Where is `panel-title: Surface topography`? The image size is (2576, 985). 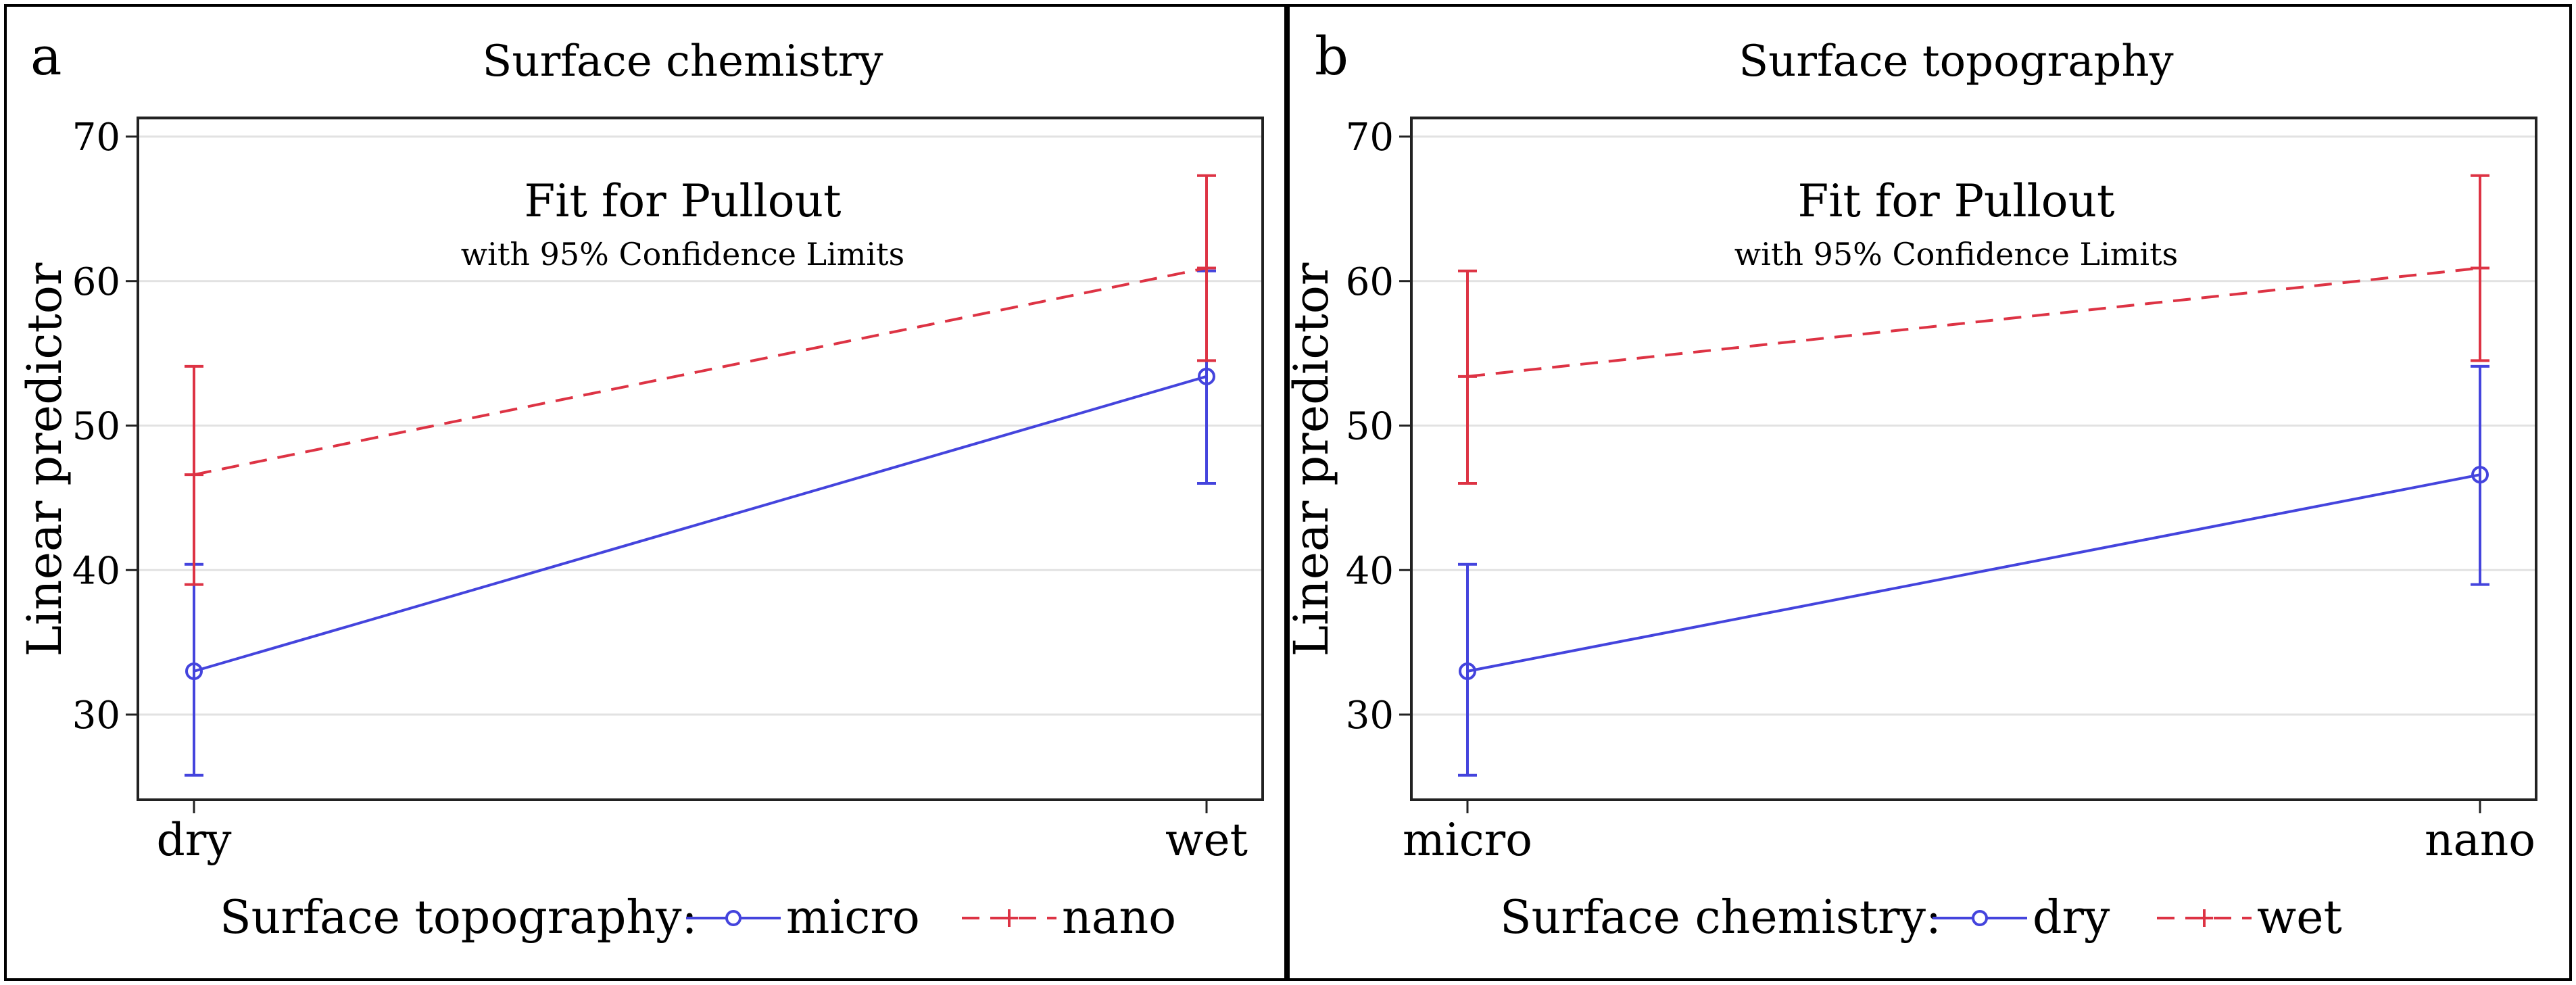 panel-title: Surface topography is located at coordinates (1956, 62).